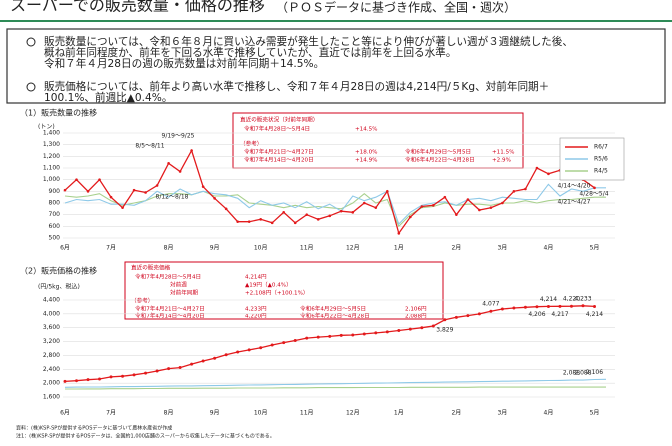 The image size is (672, 446). What do you see at coordinates (65, 413) in the screenshot?
I see `x-tick-label: 6月` at bounding box center [65, 413].